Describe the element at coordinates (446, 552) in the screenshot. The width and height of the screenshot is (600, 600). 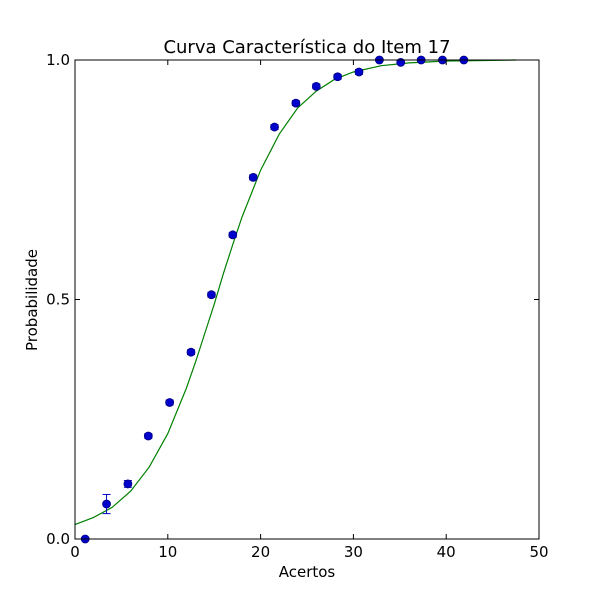
I see `x-tick-label: 40` at that location.